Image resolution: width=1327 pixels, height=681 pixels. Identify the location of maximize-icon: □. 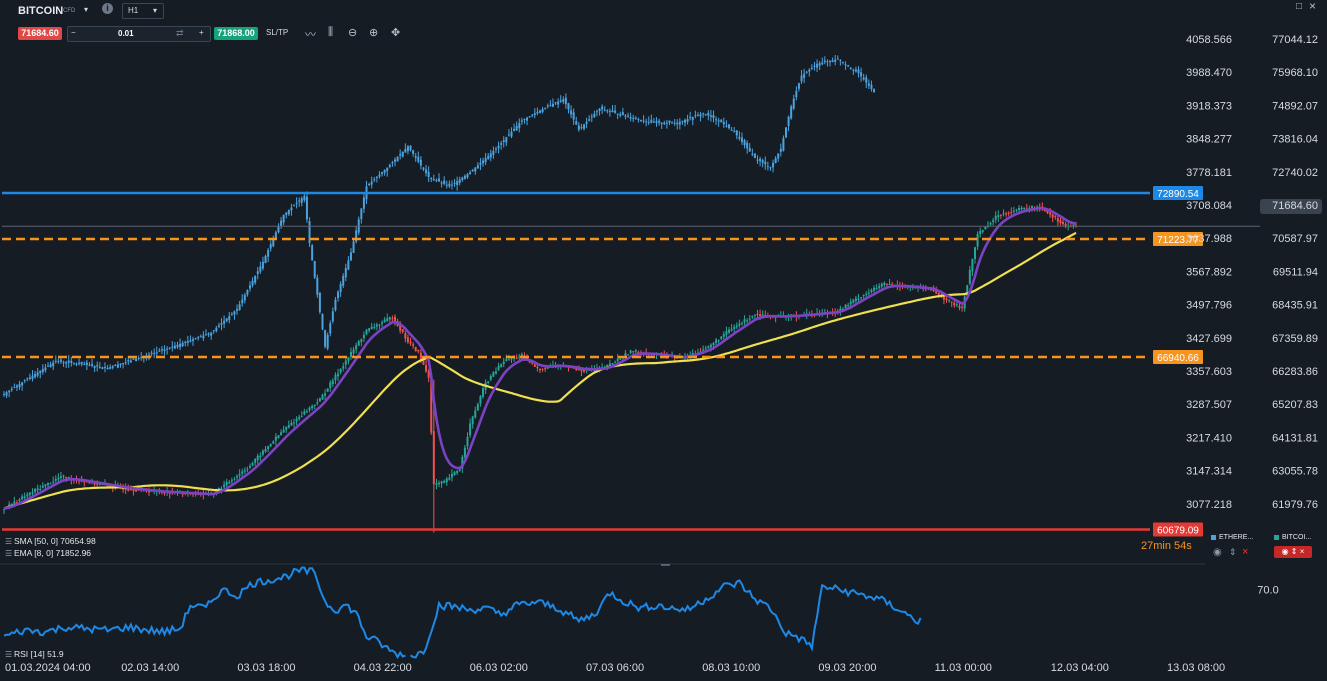
(1299, 6).